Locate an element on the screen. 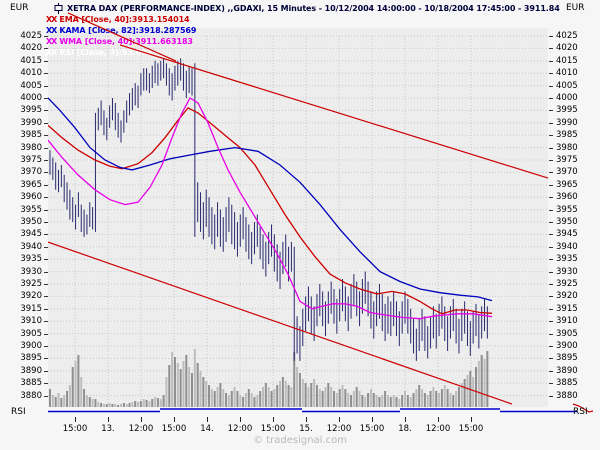  legend-item-ema: XX EMA [Close, 40]:3913.154014 is located at coordinates (121, 19).